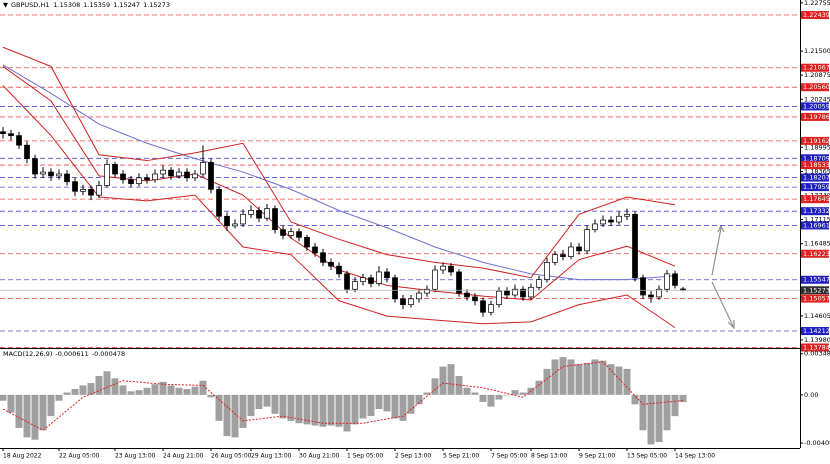  I want to click on x-tick-label: 22 Aug 05:00, so click(79, 456).